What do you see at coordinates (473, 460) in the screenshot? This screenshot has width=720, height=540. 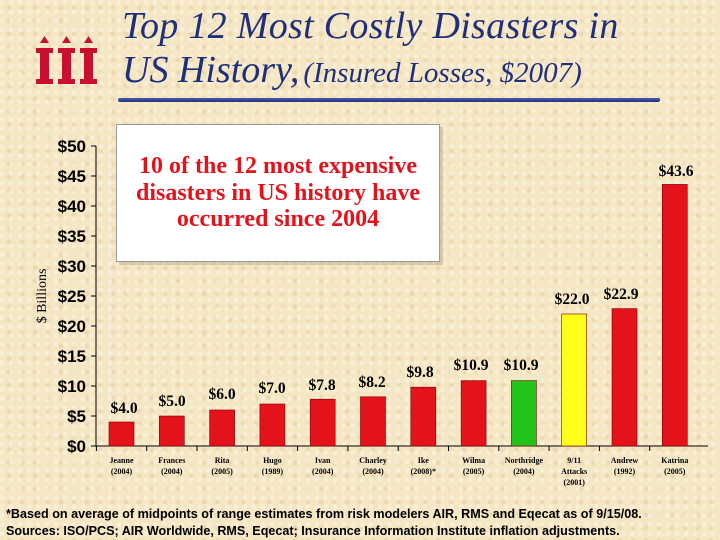 I see `x-category-label: Wilma` at bounding box center [473, 460].